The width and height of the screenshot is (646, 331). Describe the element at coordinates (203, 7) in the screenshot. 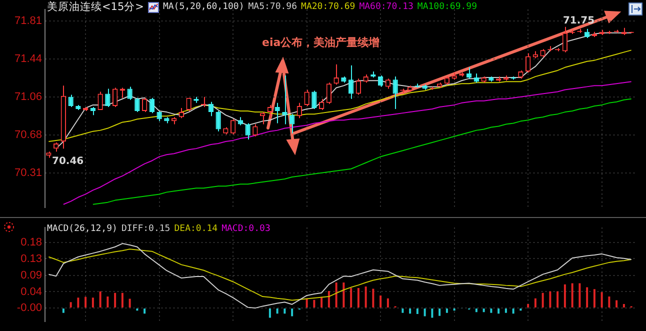

I see `legend-title: MA(5,20,60,100)` at that location.